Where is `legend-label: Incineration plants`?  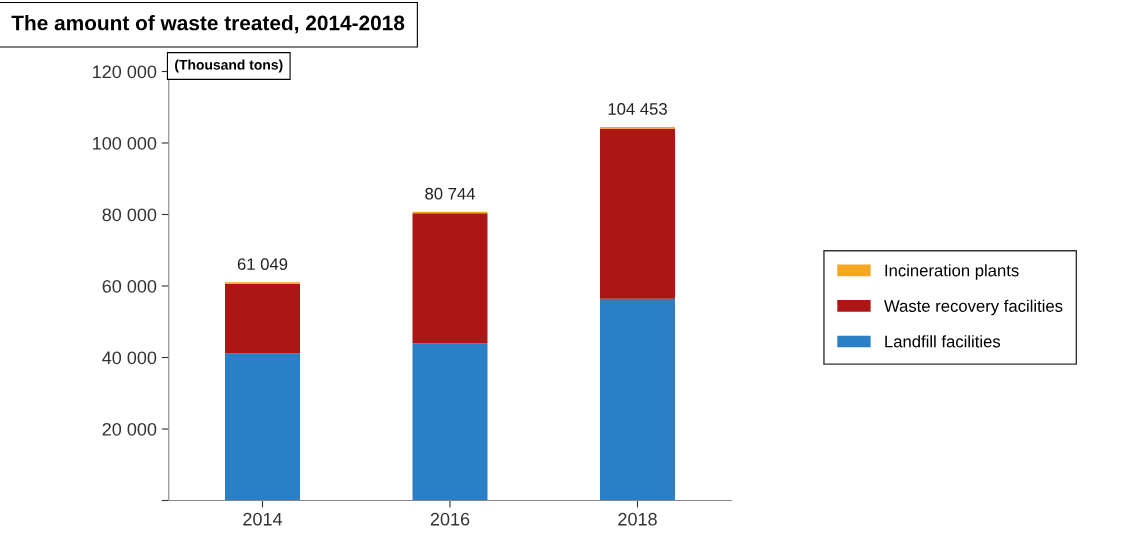
legend-label: Incineration plants is located at coordinates (952, 272).